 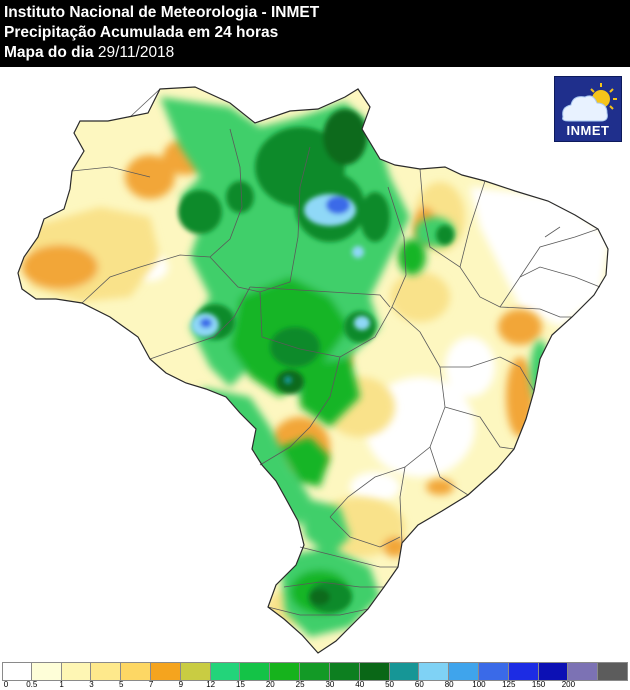 I want to click on legend-tick-label: 50, so click(x=389, y=684).